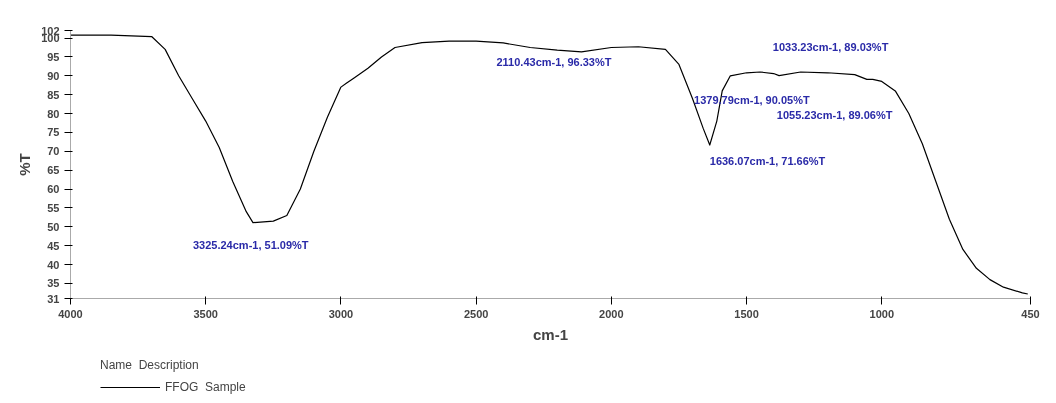 The image size is (1056, 403). Describe the element at coordinates (53, 132) in the screenshot. I see `y-tick-label: 75` at that location.